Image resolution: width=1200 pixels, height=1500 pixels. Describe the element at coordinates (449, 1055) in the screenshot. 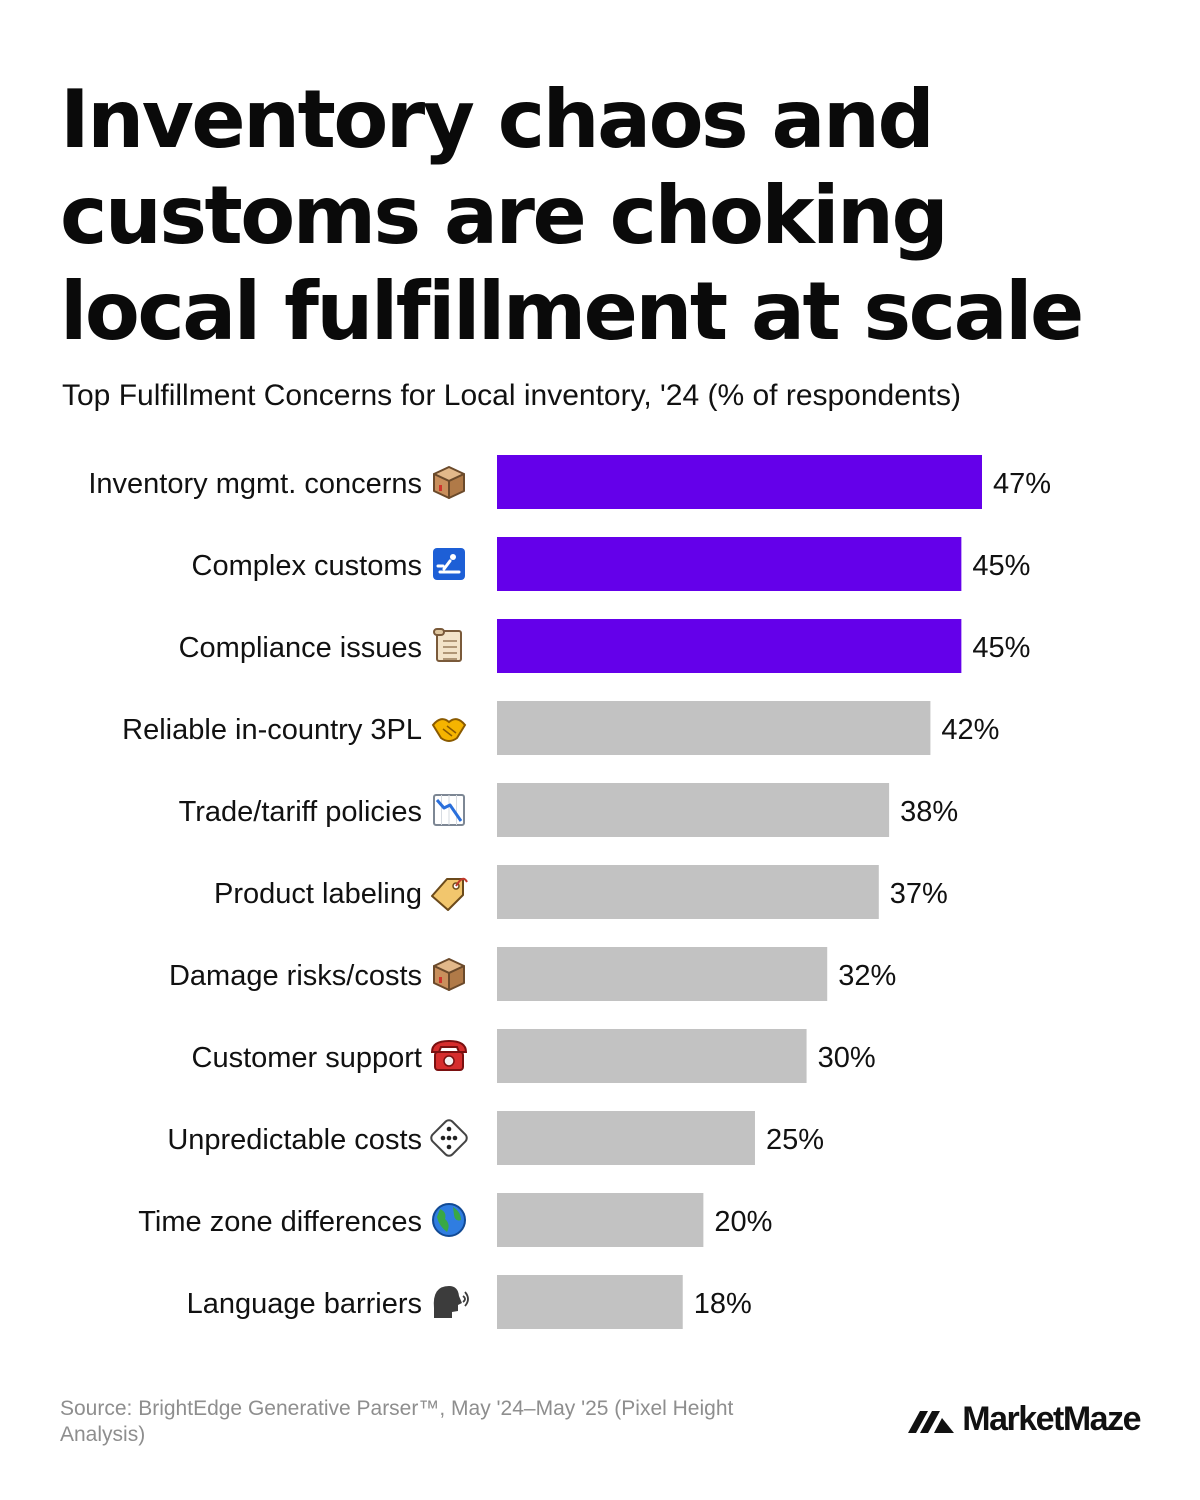

I see `telephone-icon` at that location.